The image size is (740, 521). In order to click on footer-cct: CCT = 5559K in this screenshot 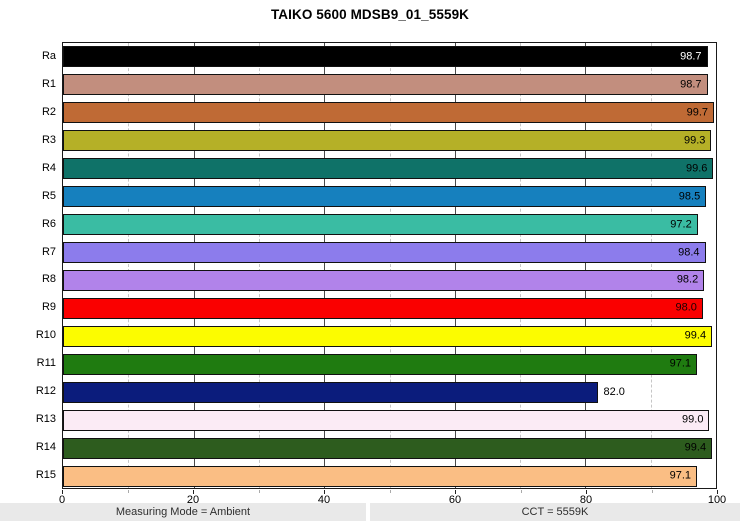, I will do `click(555, 512)`.